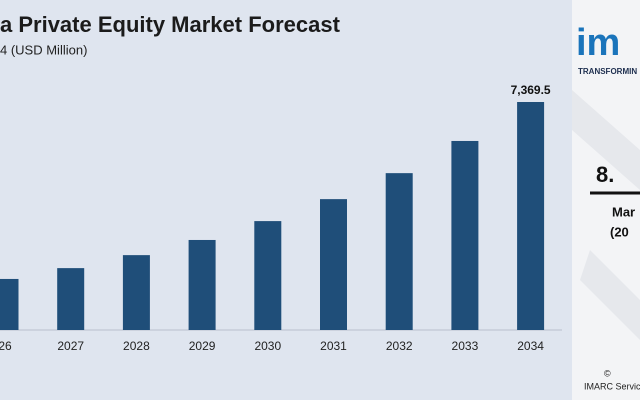 This screenshot has width=640, height=400. Describe the element at coordinates (70, 346) in the screenshot. I see `x-tick-label: 2027` at that location.